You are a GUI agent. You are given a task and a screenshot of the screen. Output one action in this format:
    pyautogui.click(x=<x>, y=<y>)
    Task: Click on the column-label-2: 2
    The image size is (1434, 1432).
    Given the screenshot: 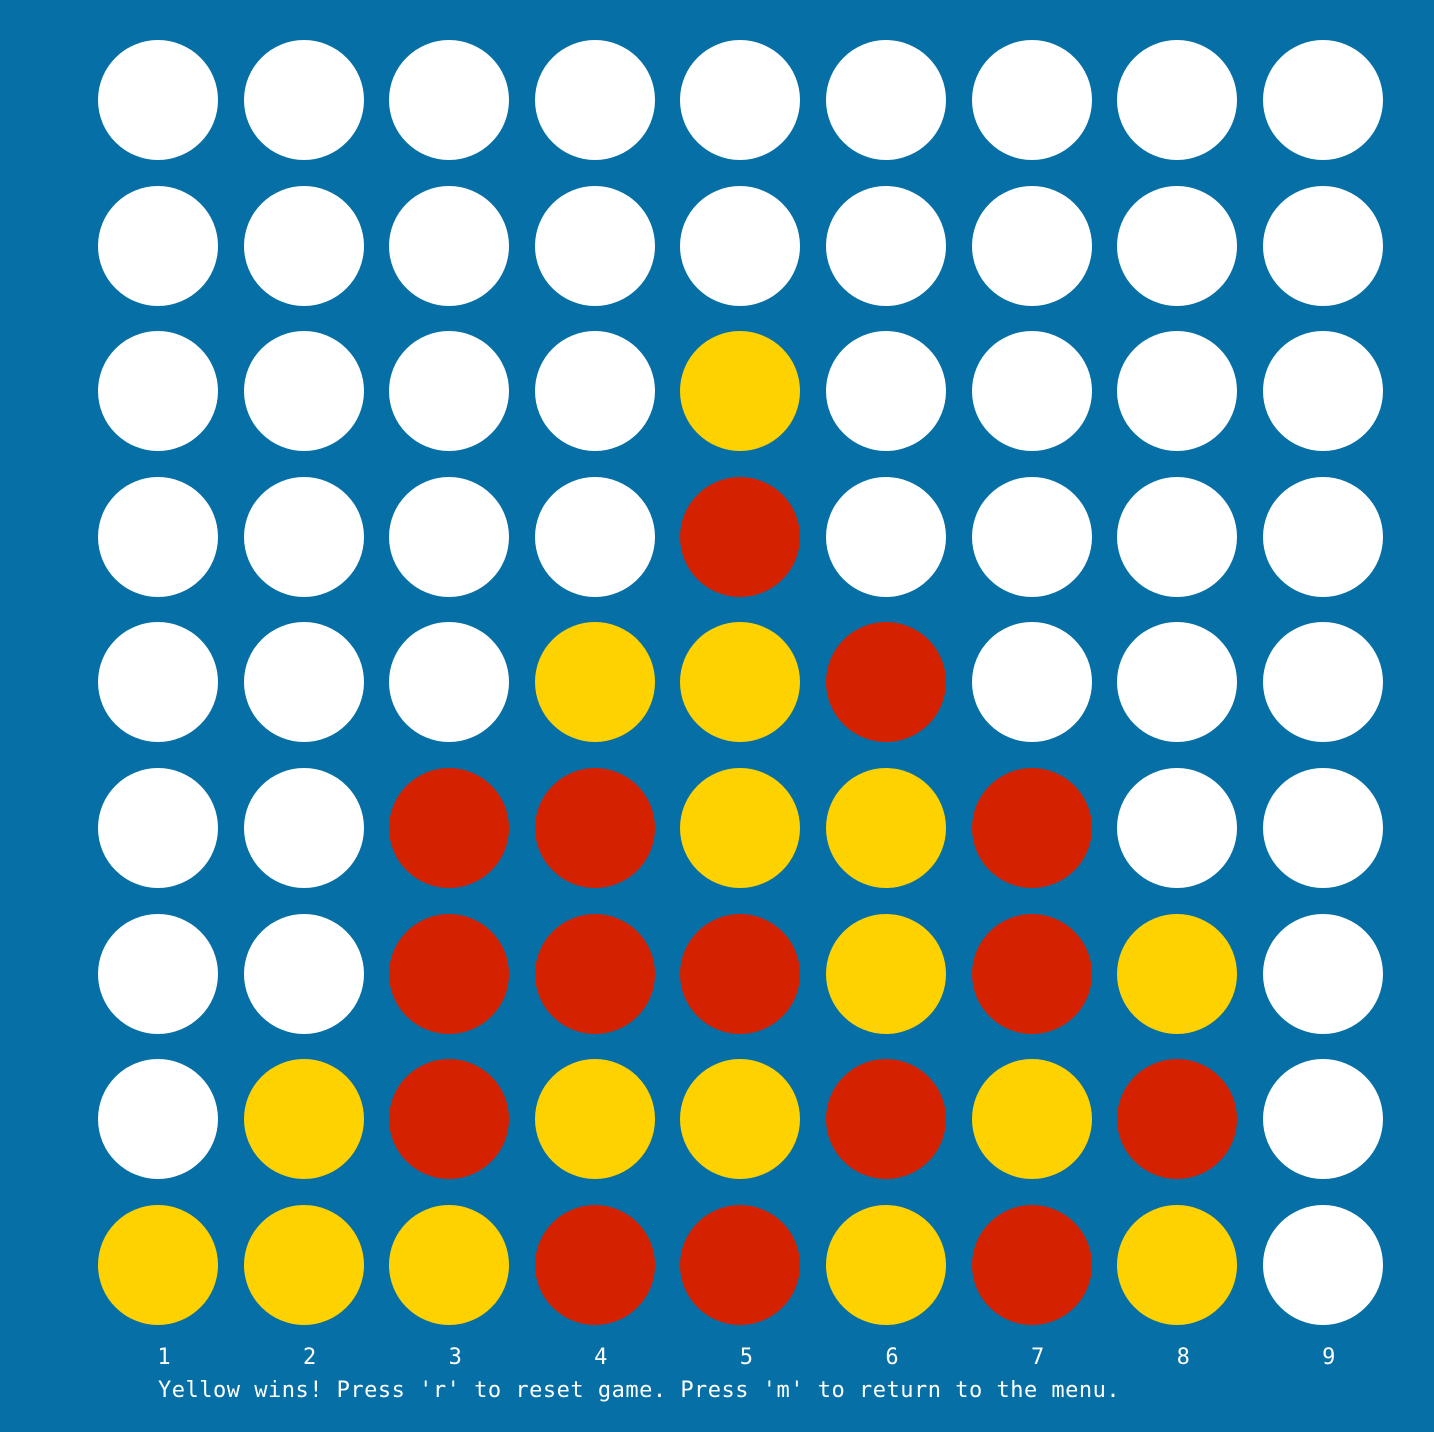 What is the action you would take?
    pyautogui.click(x=309, y=1357)
    